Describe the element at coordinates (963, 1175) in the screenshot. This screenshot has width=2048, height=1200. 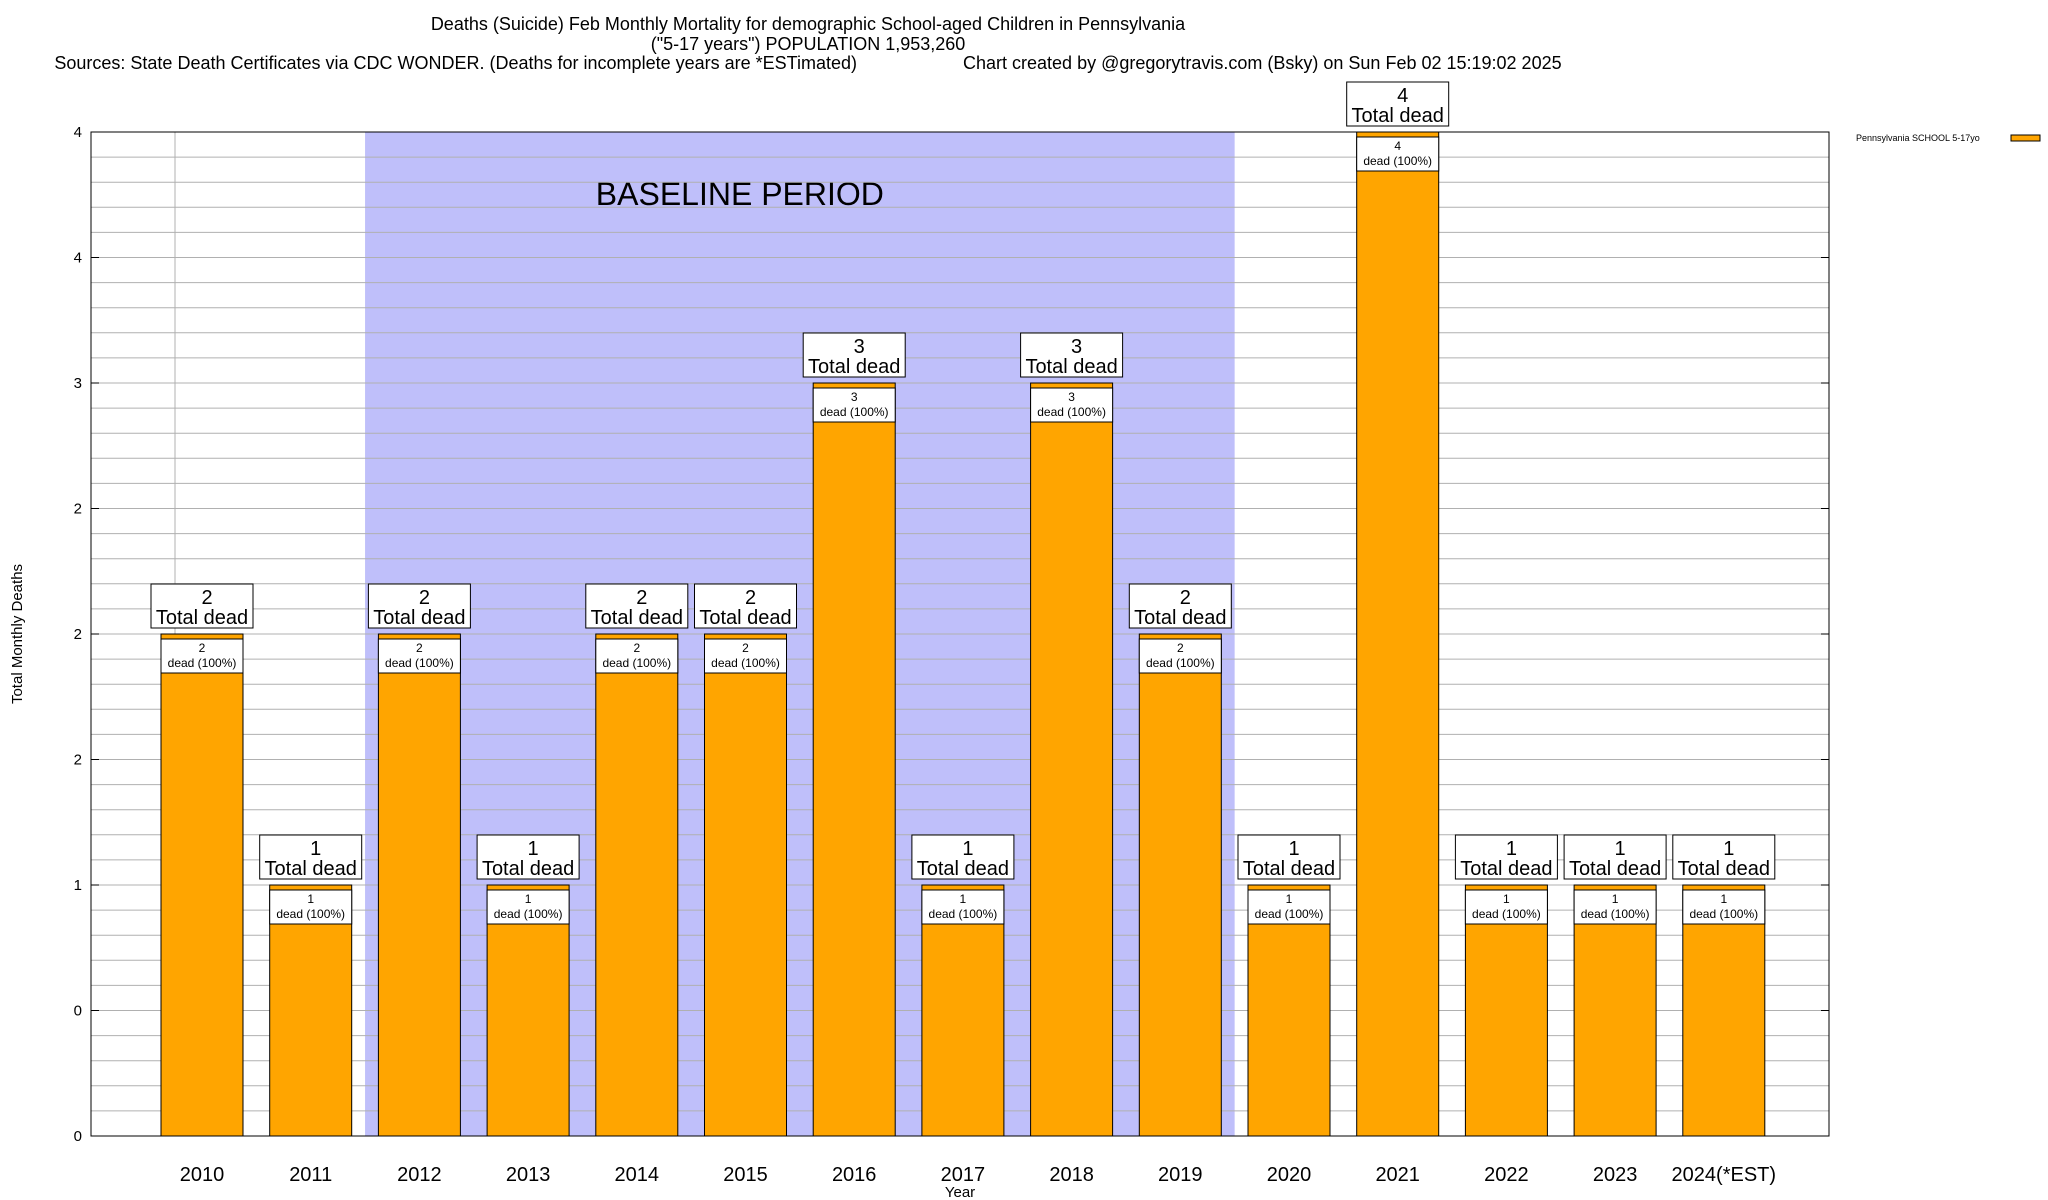
I see `x-tick-label: 2017` at that location.